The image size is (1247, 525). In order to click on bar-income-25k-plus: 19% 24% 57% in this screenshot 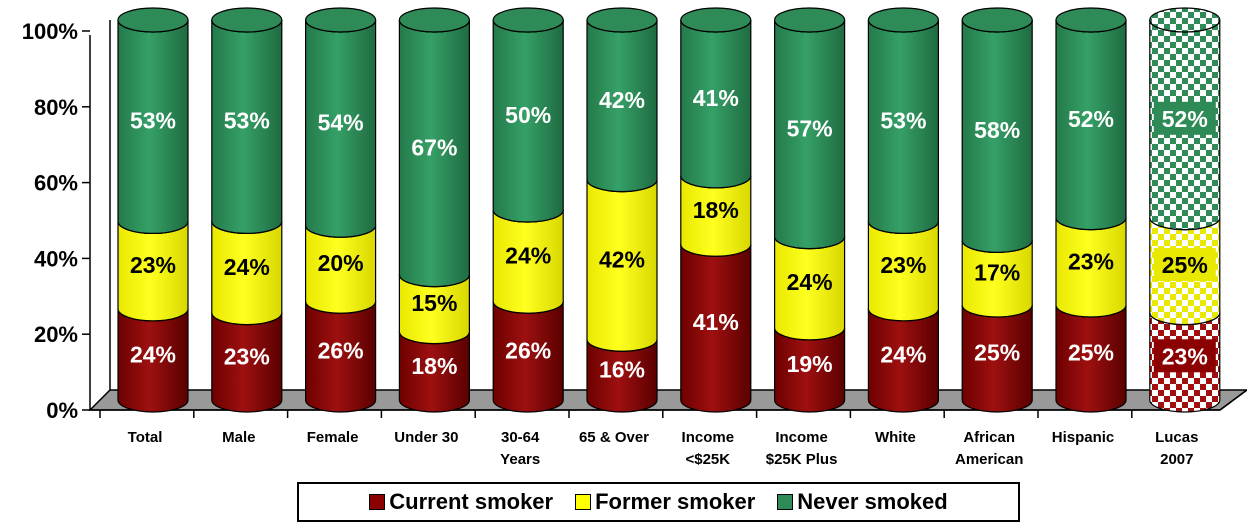, I will do `click(809, 210)`.